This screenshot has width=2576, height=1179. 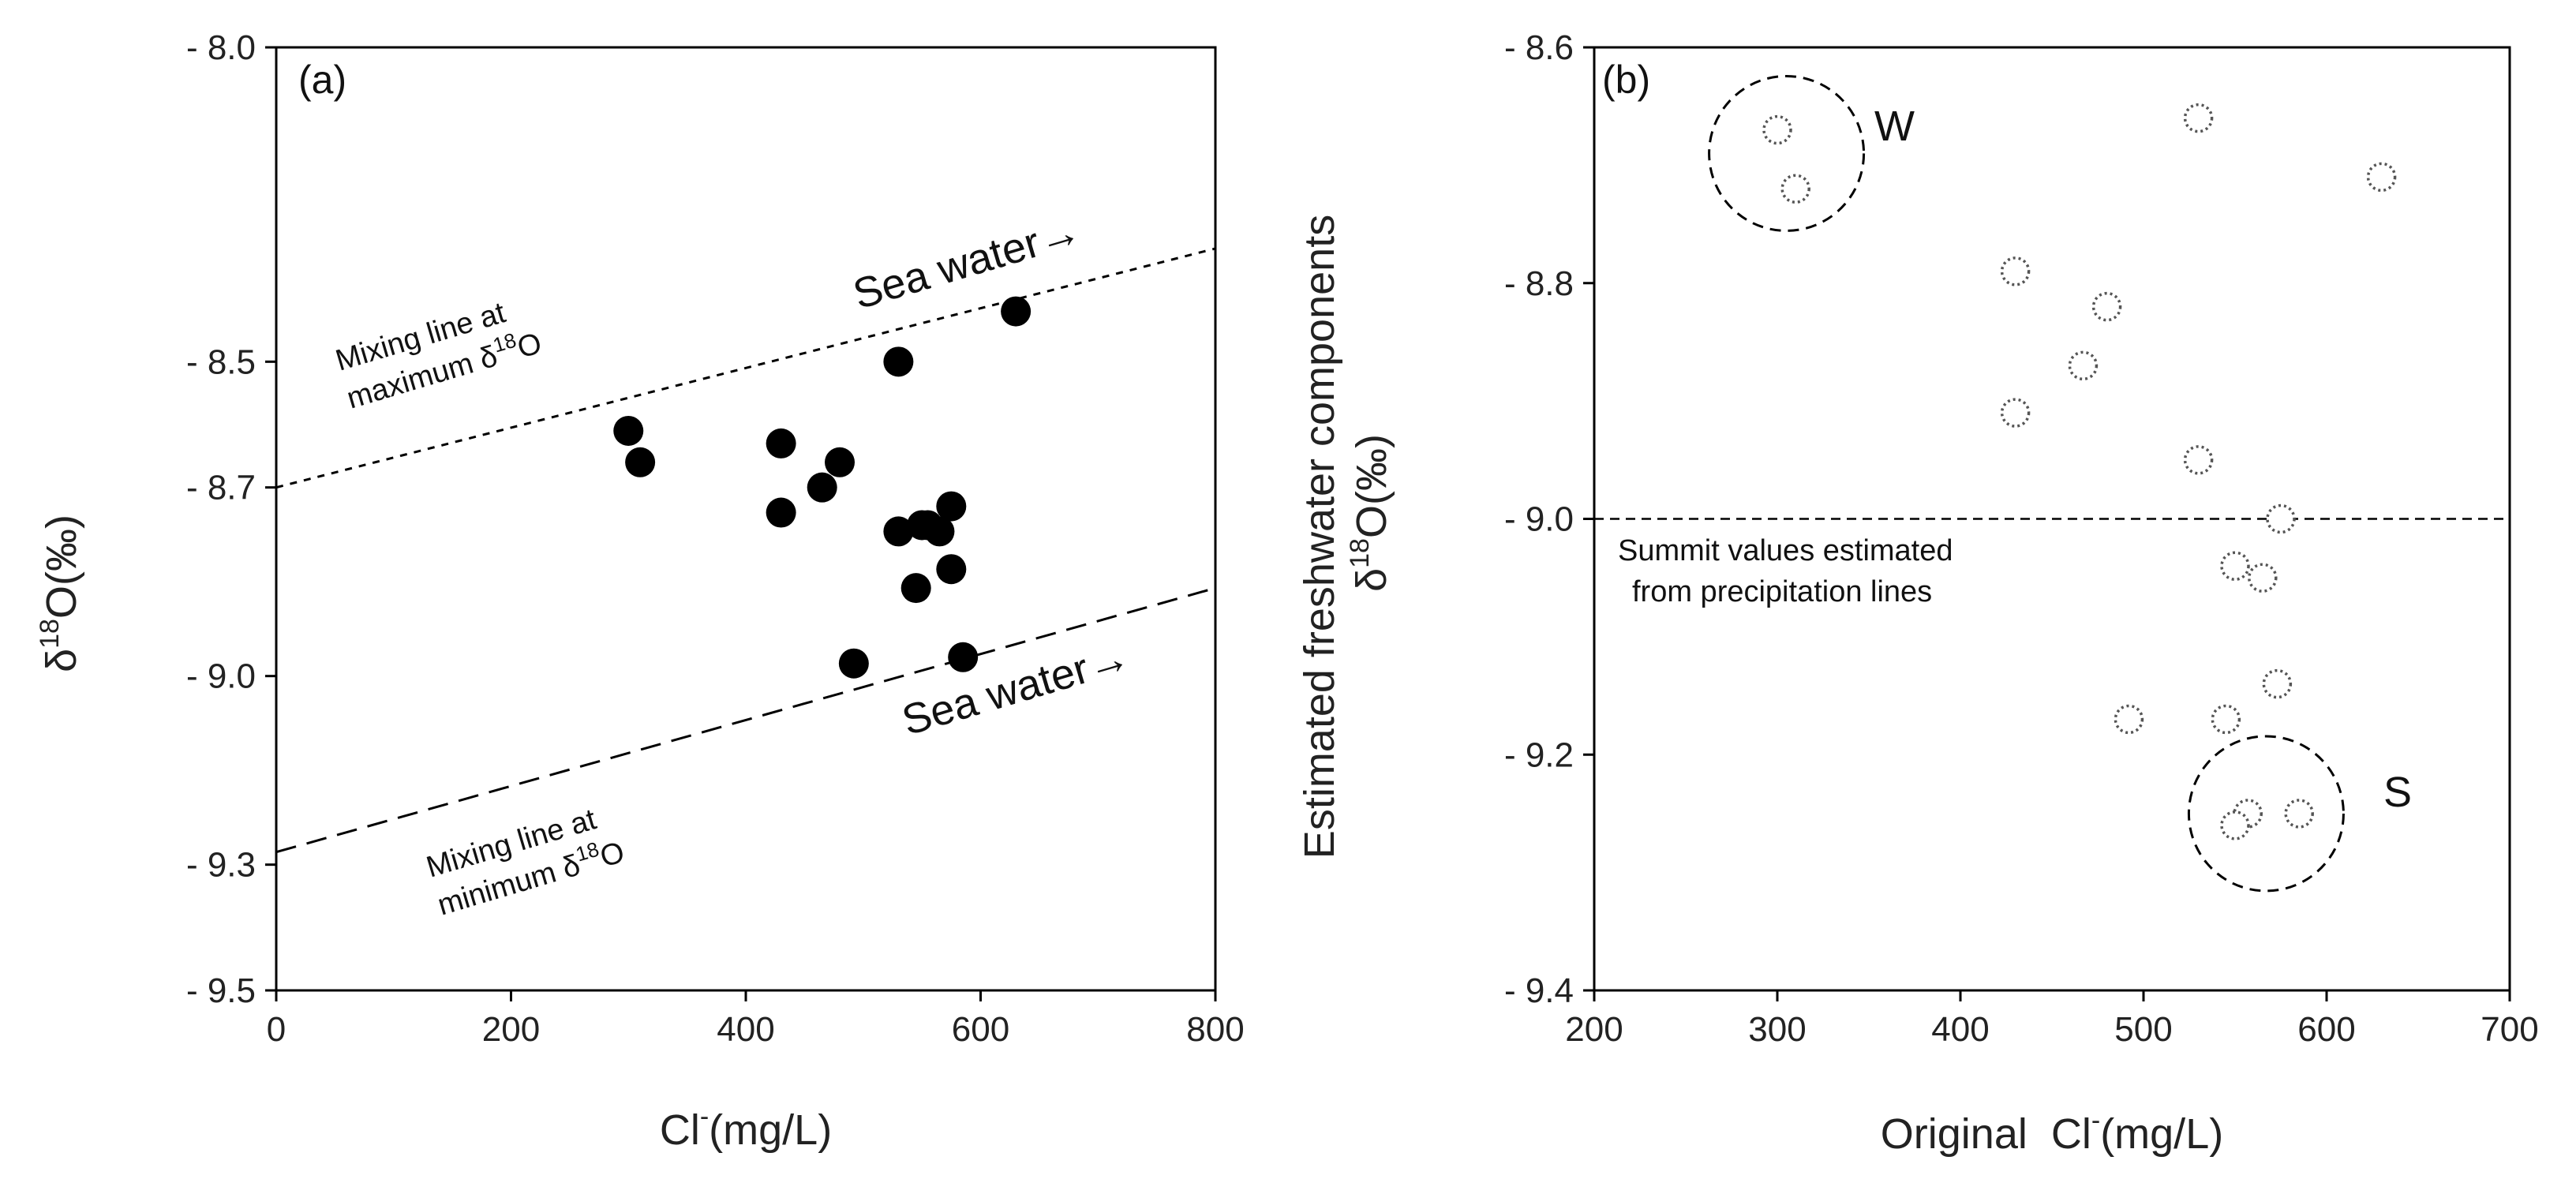 What do you see at coordinates (2052, 1132) in the screenshot?
I see `x-axis-title-b: Original Cl-(mg/L)` at bounding box center [2052, 1132].